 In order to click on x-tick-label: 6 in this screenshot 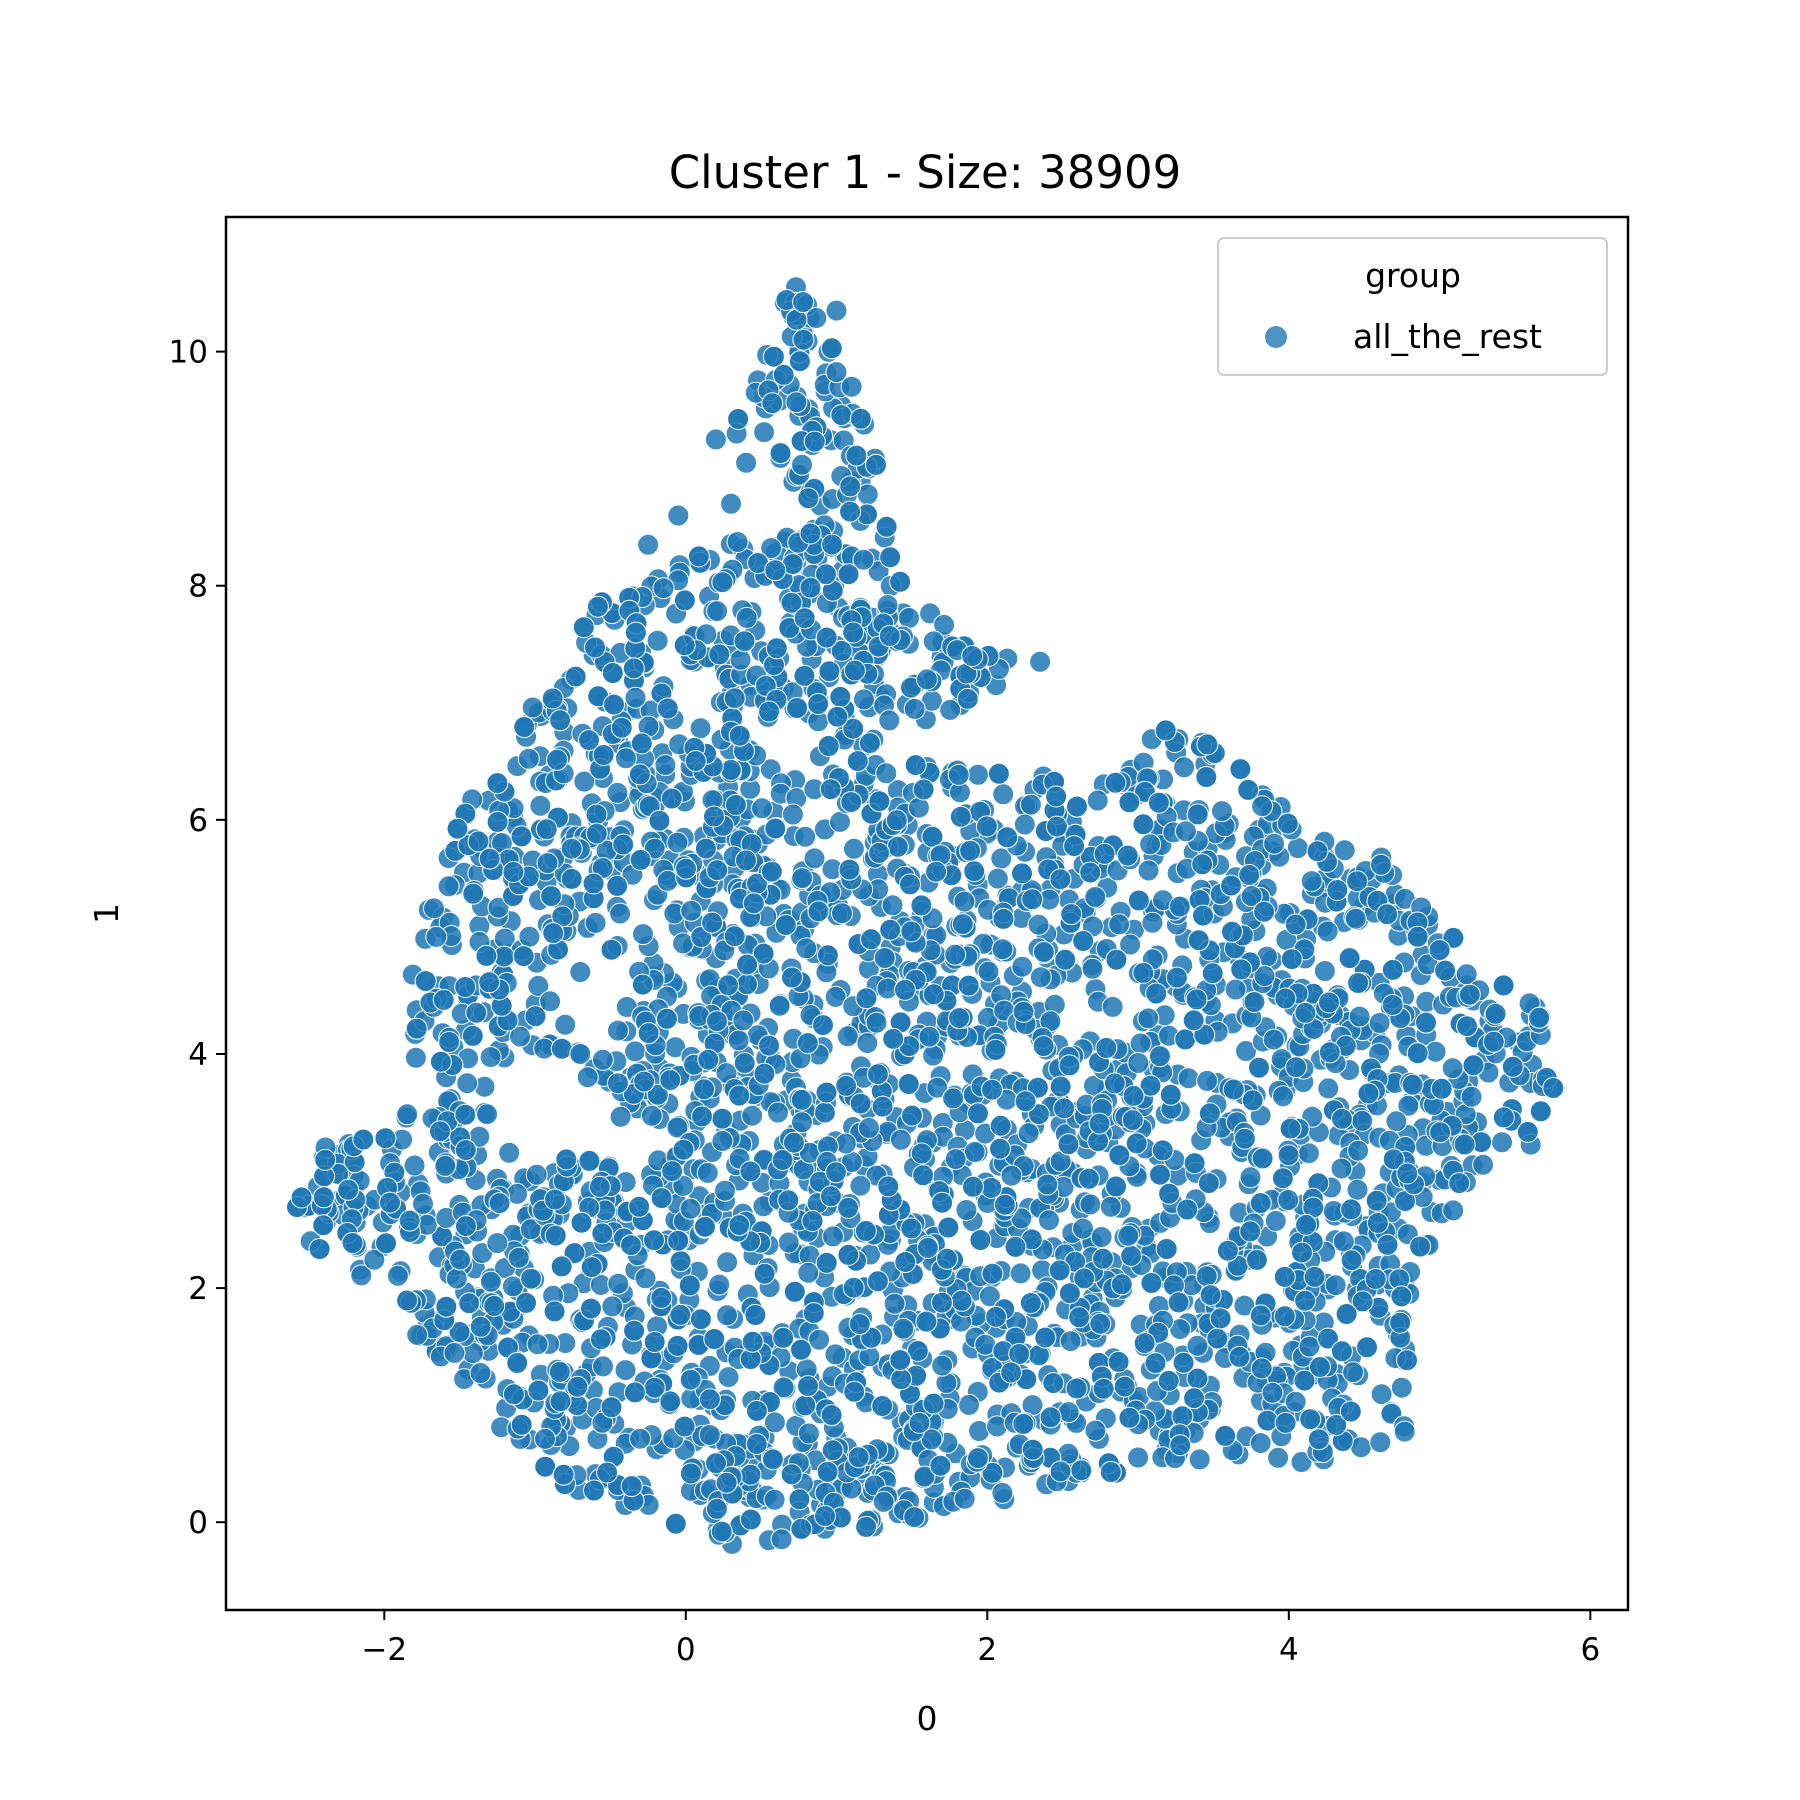, I will do `click(1590, 1650)`.